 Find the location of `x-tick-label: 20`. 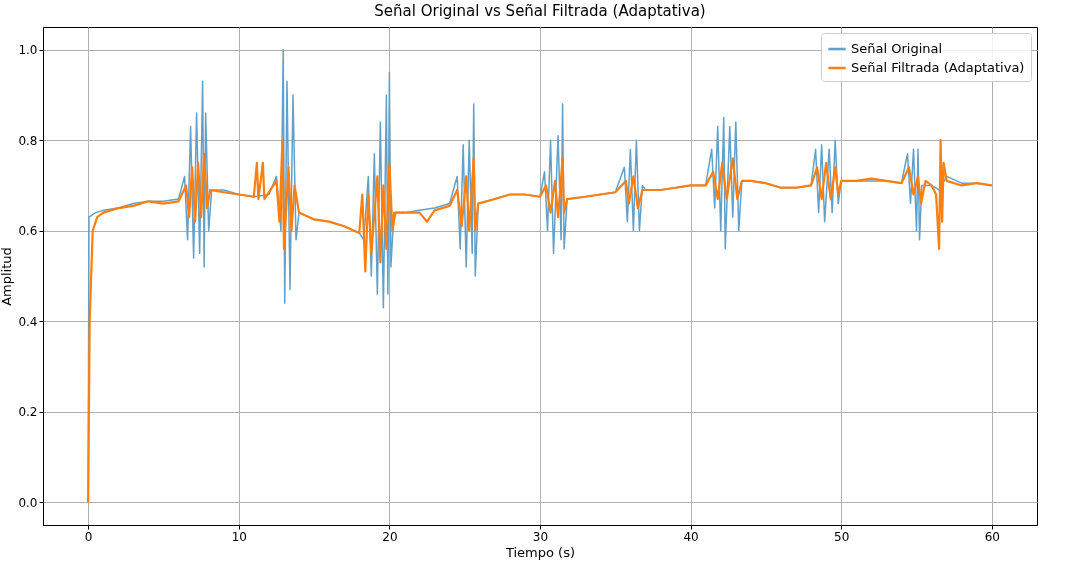

x-tick-label: 20 is located at coordinates (390, 536).